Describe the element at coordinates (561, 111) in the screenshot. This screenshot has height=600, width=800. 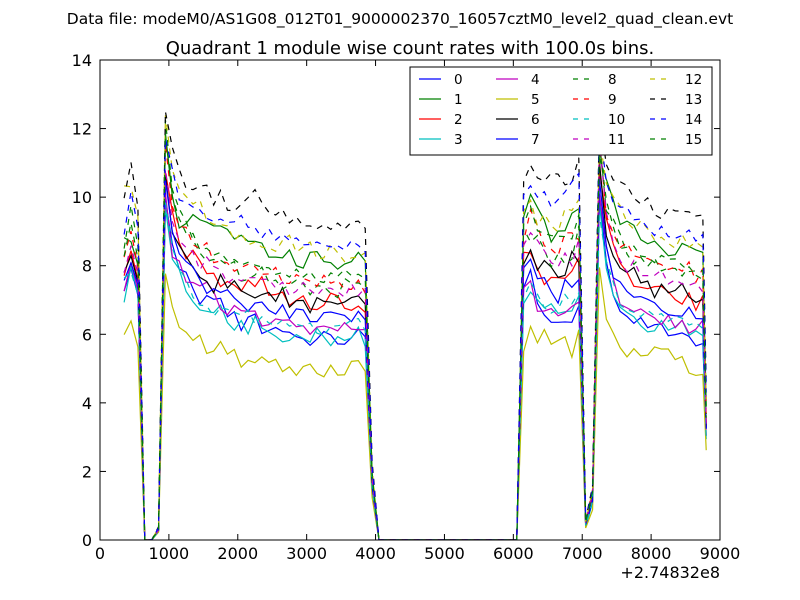
I see `legend-box` at that location.